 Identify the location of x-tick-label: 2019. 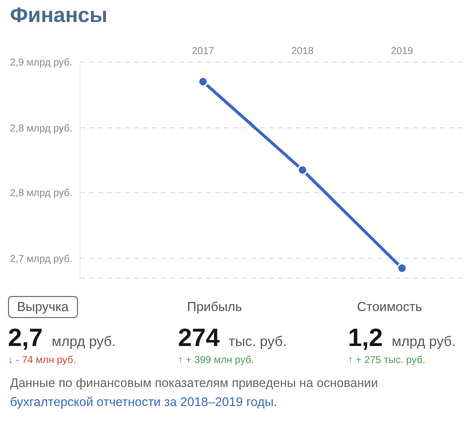
(402, 51).